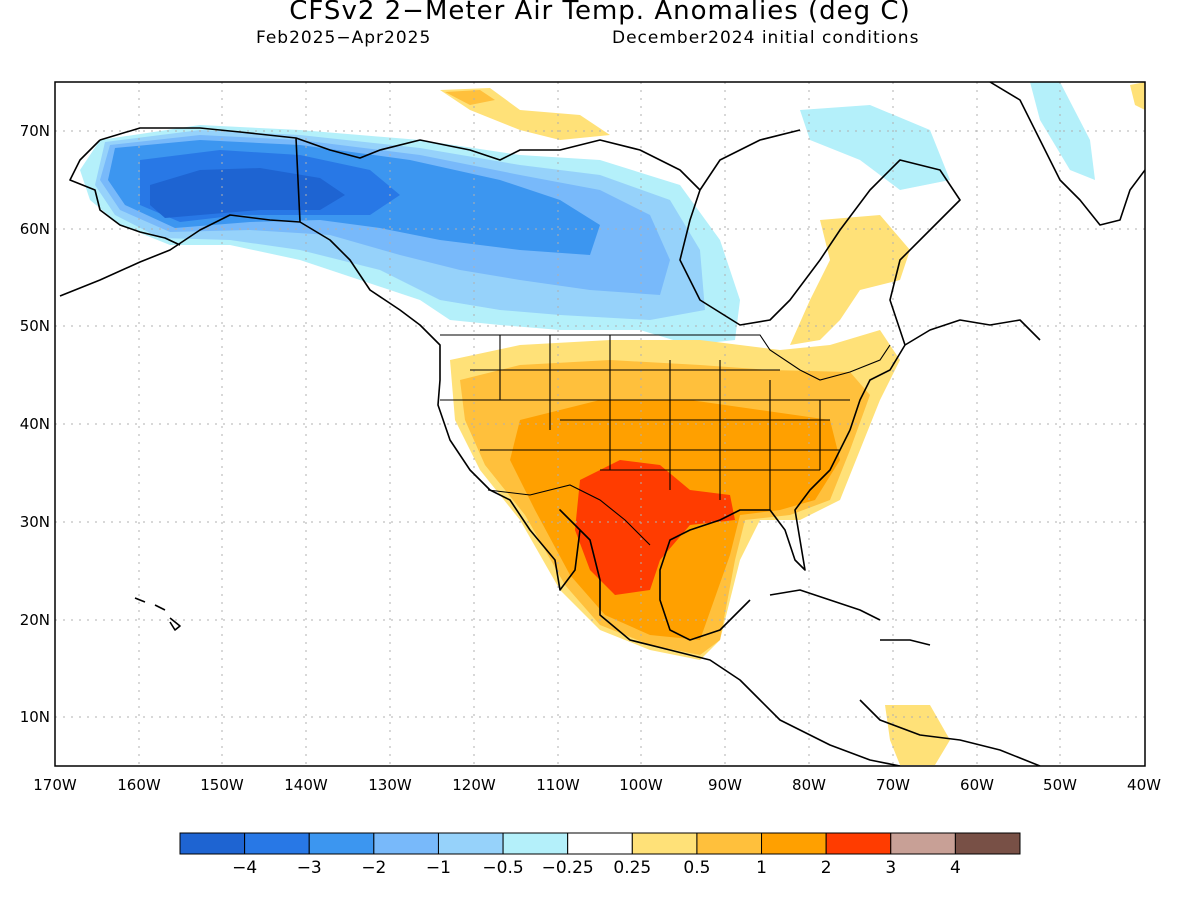  What do you see at coordinates (1137, 96) in the screenshot?
I see `anomaly-region-greenland-warm` at bounding box center [1137, 96].